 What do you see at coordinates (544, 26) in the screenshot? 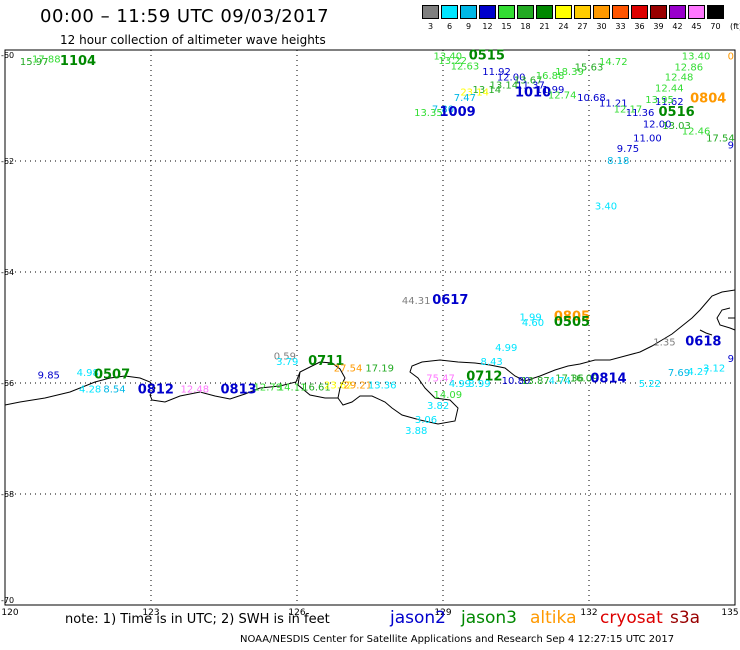
I see `scale-tick: 21` at bounding box center [544, 26].